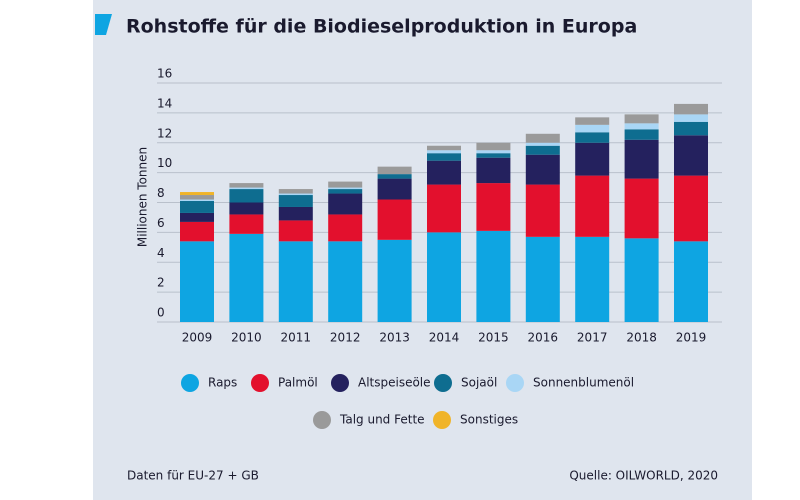 The image size is (800, 500). Describe the element at coordinates (164, 163) in the screenshot. I see `y-tick-label: 10` at that location.